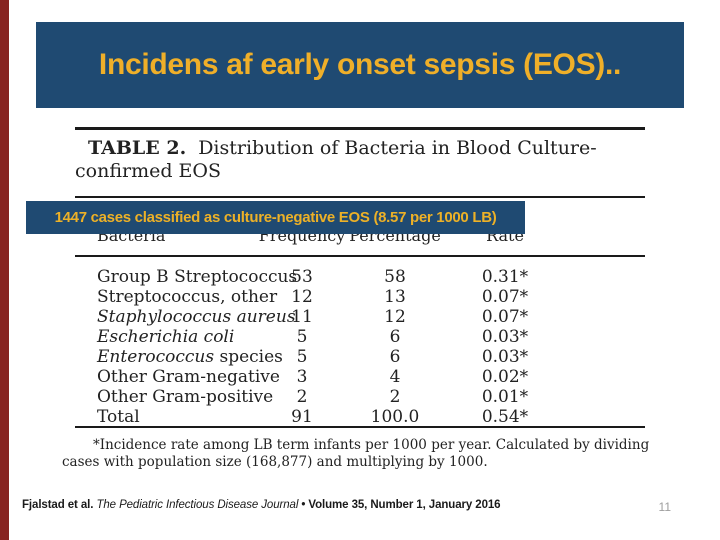 The height and width of the screenshot is (540, 720). I want to click on cell-percentage: 58, so click(395, 277).